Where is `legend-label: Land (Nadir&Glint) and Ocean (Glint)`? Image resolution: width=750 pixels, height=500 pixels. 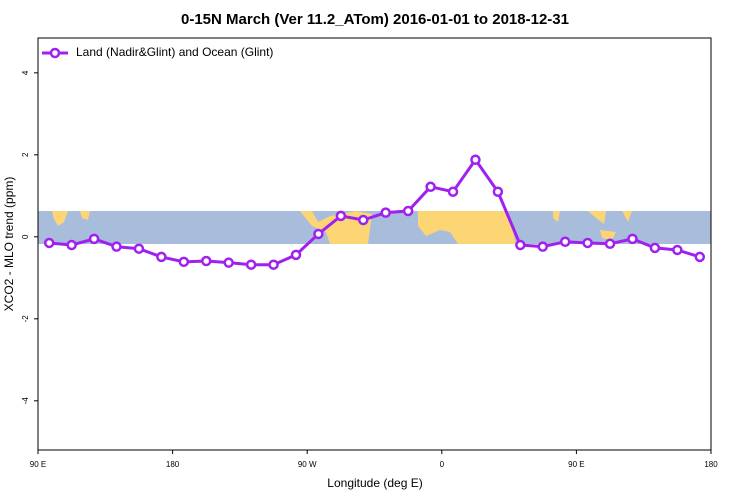
legend-label: Land (Nadir&Glint) and Ocean (Glint) is located at coordinates (174, 52).